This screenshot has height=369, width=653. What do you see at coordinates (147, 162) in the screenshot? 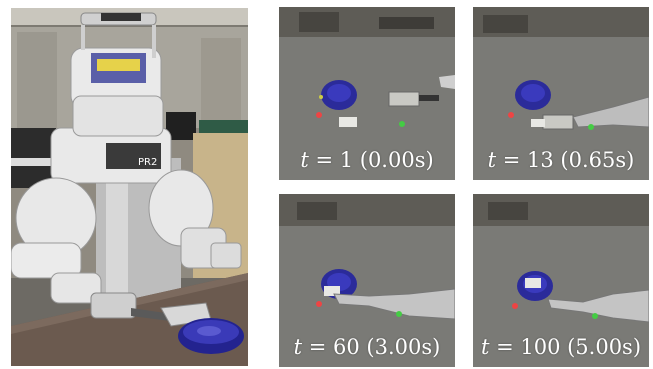
I see `pr2-badge: PR2` at bounding box center [147, 162].